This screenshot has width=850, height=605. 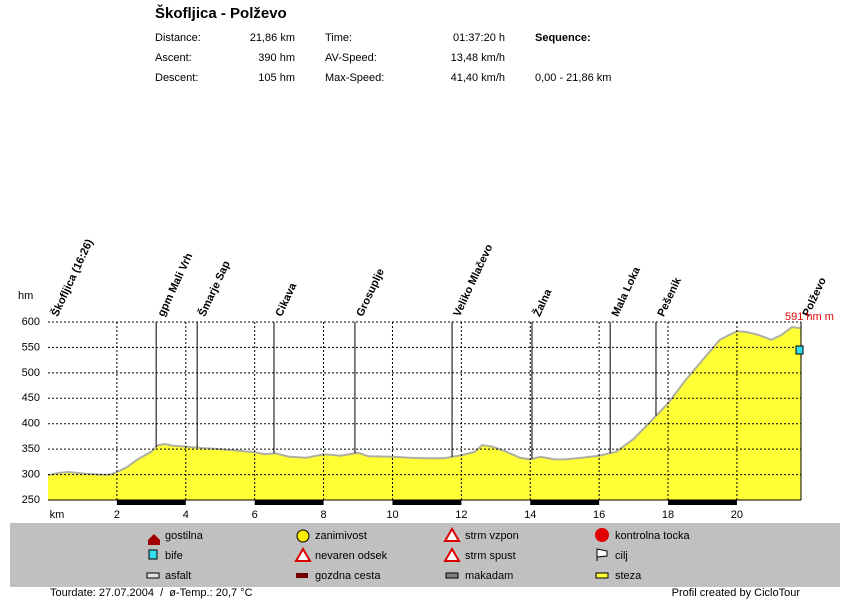 I want to click on title: Škofljica - Polževo, so click(x=221, y=13).